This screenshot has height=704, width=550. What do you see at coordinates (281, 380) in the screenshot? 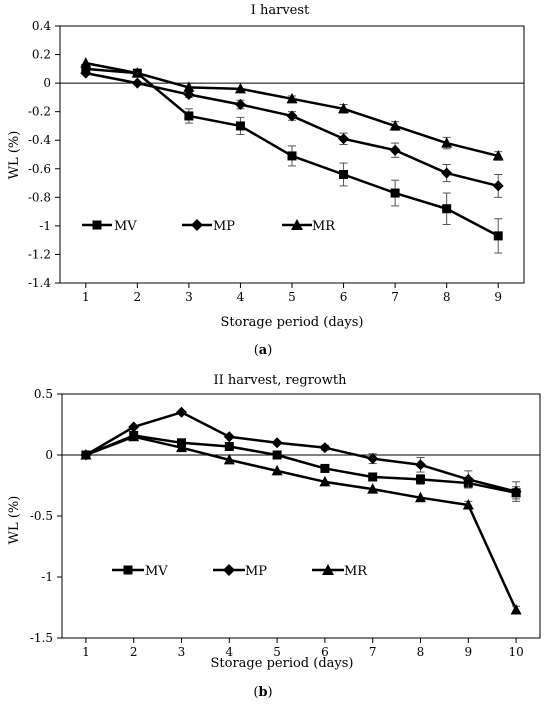
I see `chart-b-title: II harvest, regrowth` at bounding box center [281, 380].